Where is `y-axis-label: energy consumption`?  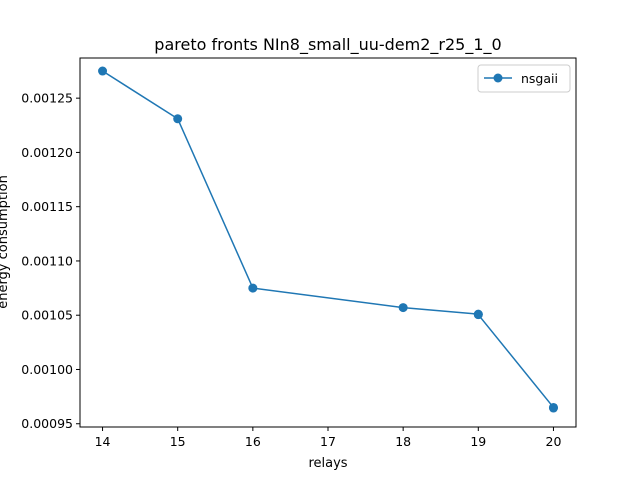
y-axis-label: energy consumption is located at coordinates (5, 242).